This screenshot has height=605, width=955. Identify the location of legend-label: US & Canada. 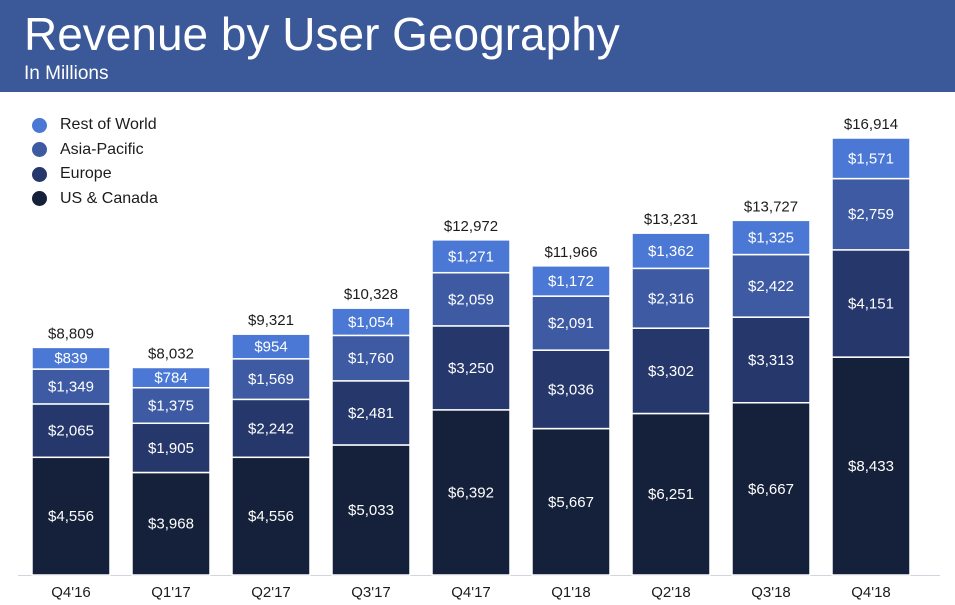
(109, 198).